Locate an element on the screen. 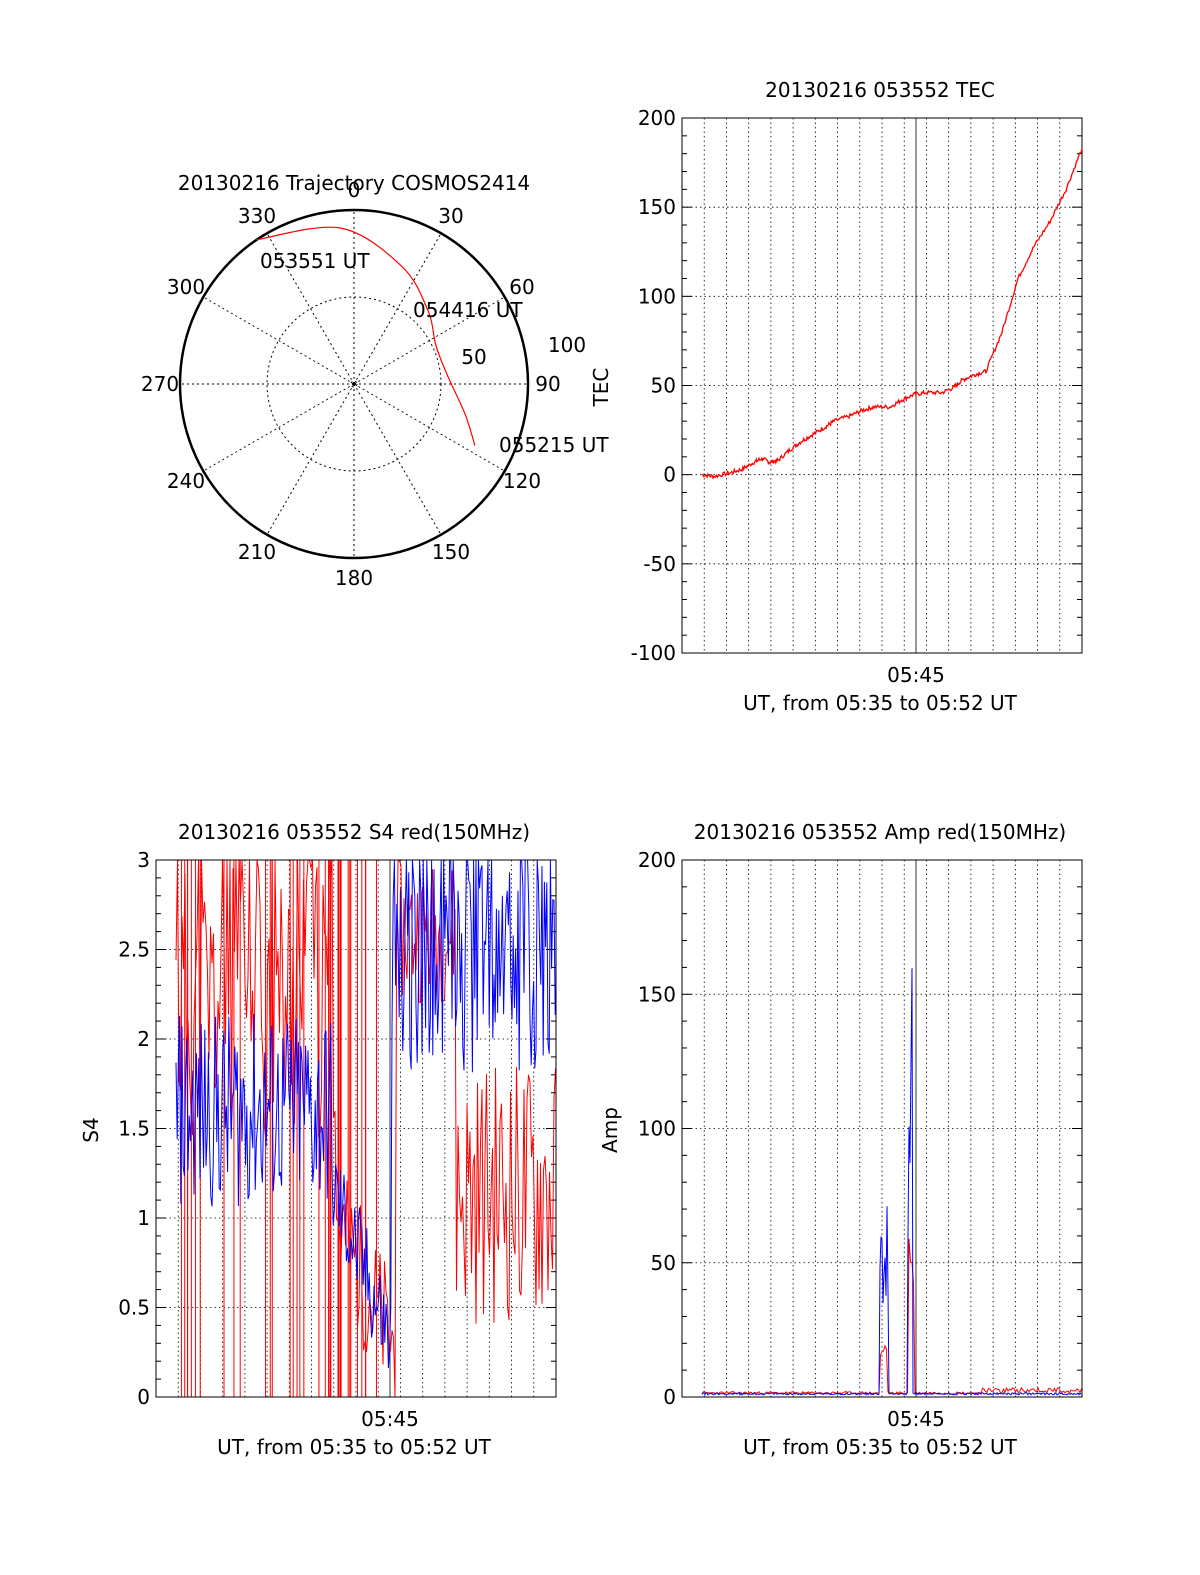  y-tick-label: 1.5 is located at coordinates (134, 1129).